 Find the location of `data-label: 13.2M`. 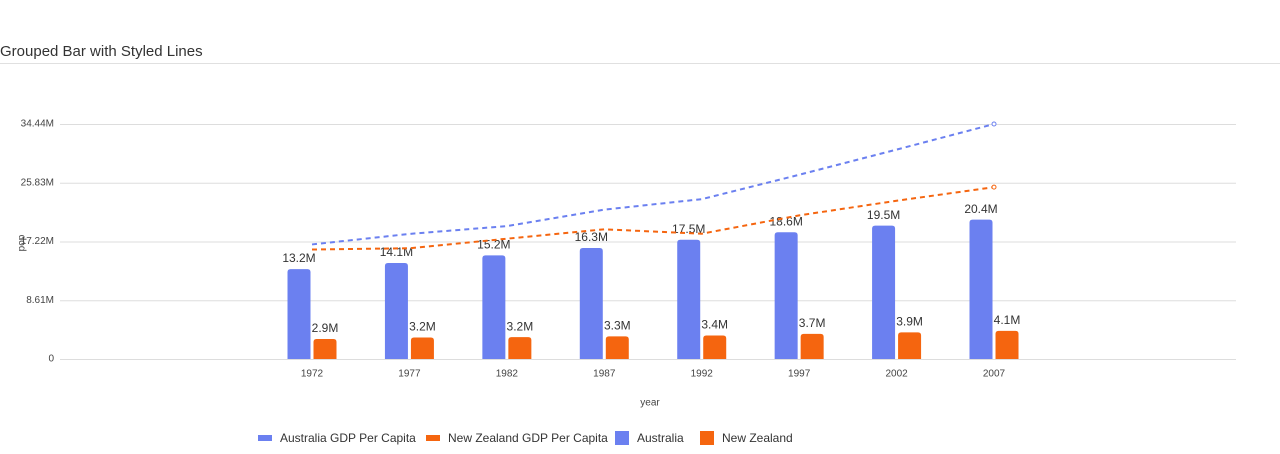

data-label: 13.2M is located at coordinates (298, 258).